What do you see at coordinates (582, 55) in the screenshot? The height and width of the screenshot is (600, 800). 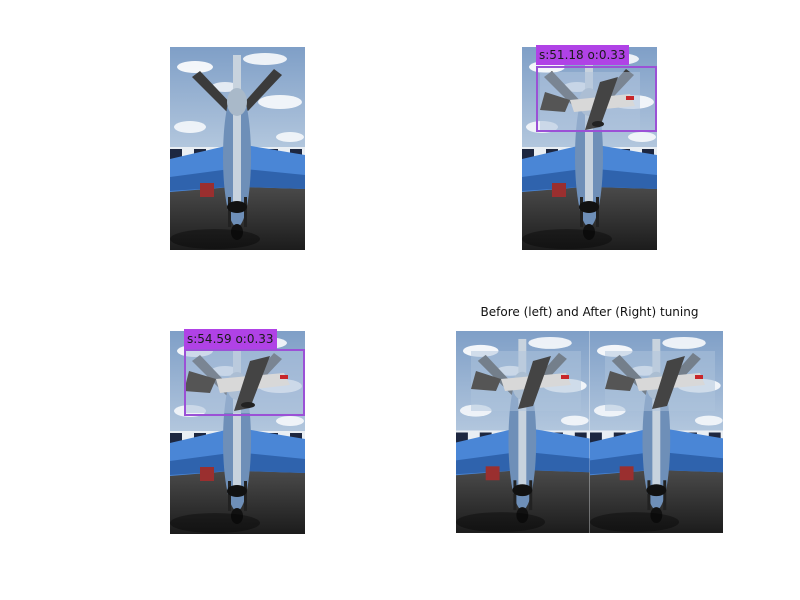 I see `detection-label-top-right: s:51.18 o:0.33` at bounding box center [582, 55].